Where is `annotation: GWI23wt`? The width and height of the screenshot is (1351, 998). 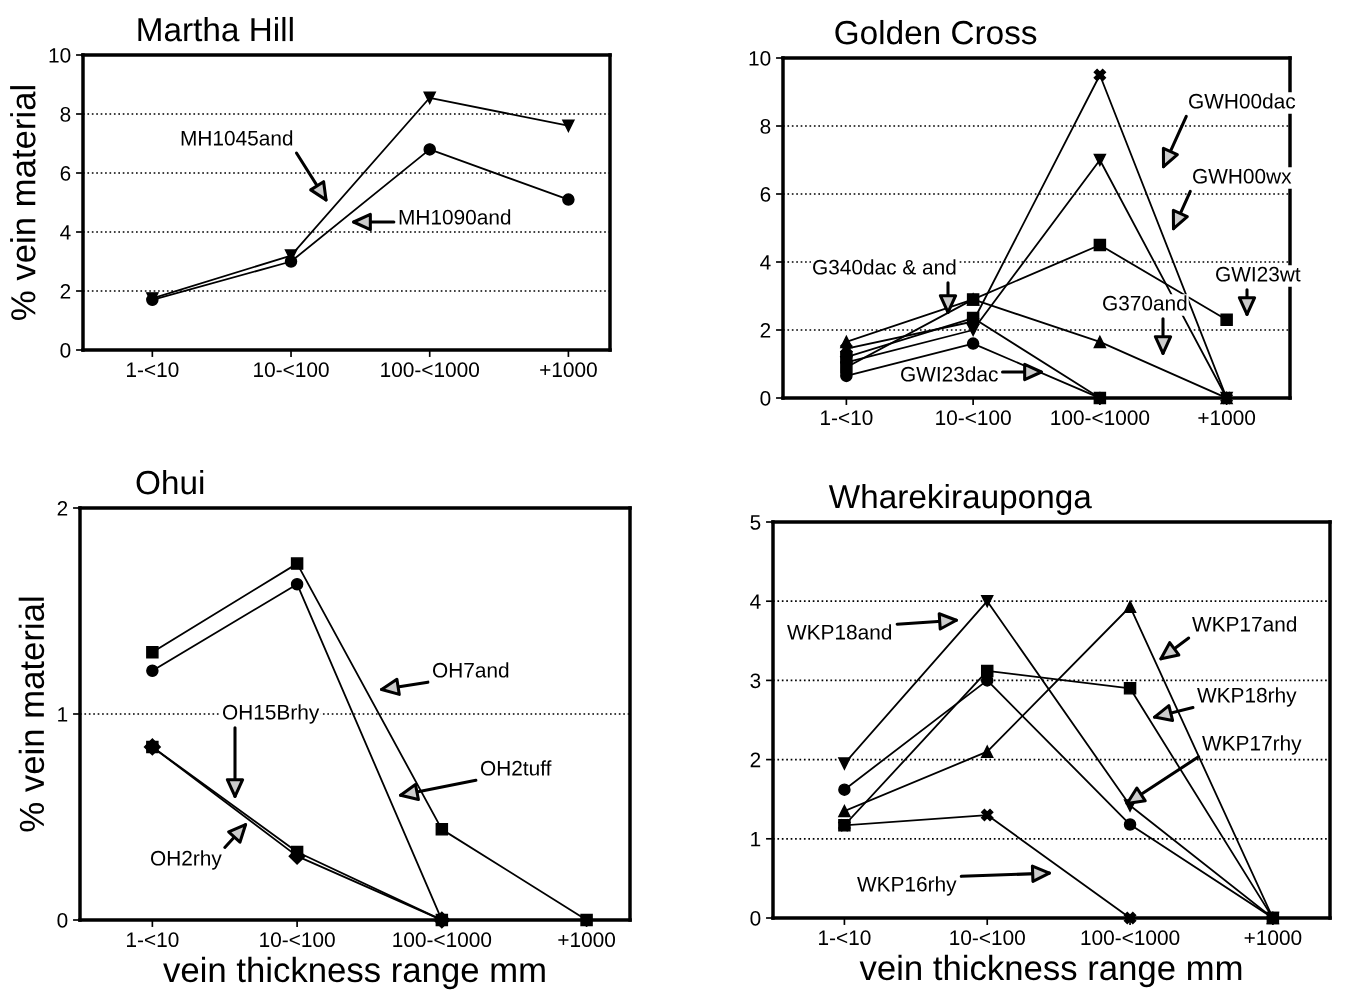
annotation: GWI23wt is located at coordinates (1258, 274).